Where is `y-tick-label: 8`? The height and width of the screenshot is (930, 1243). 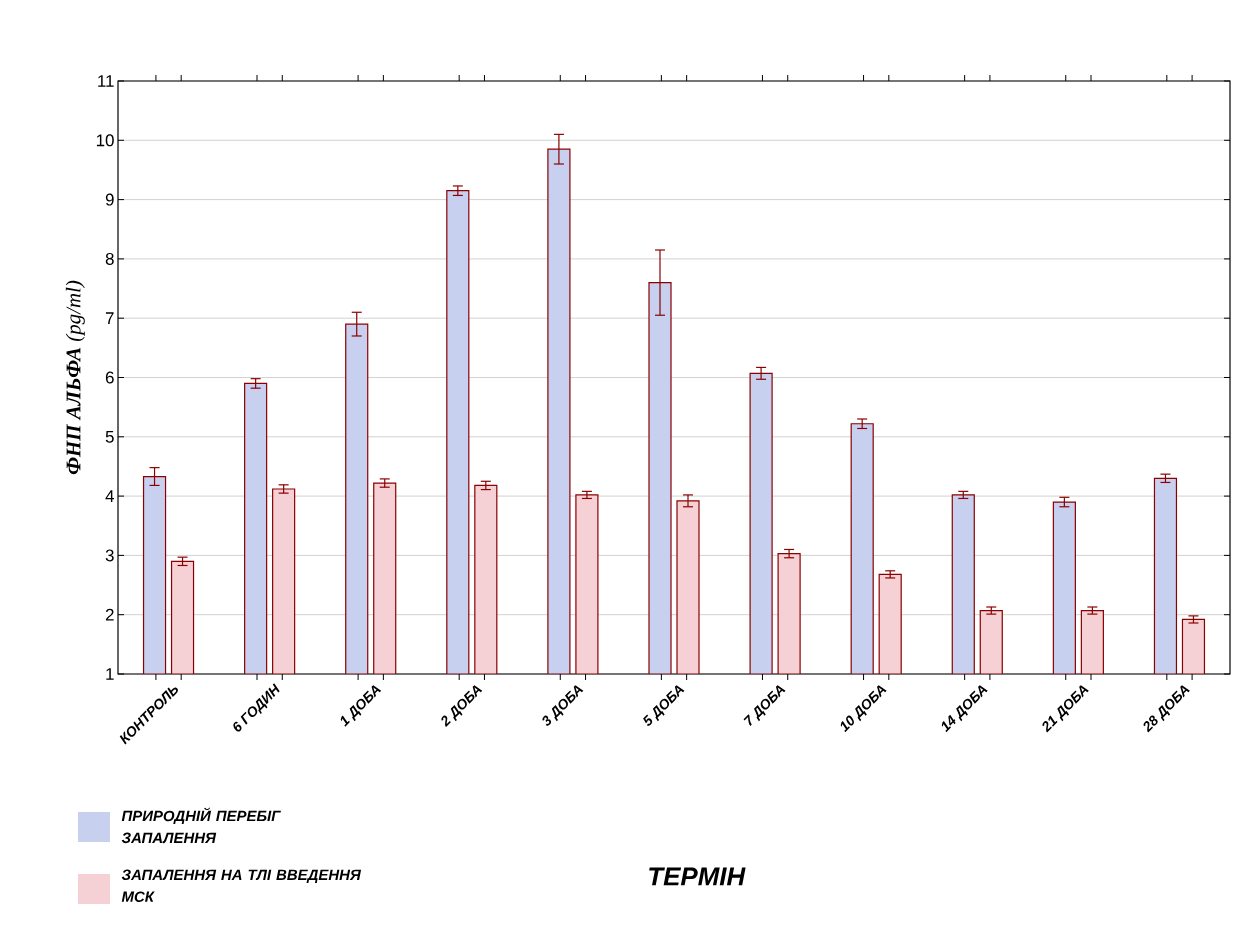 y-tick-label: 8 is located at coordinates (109, 258).